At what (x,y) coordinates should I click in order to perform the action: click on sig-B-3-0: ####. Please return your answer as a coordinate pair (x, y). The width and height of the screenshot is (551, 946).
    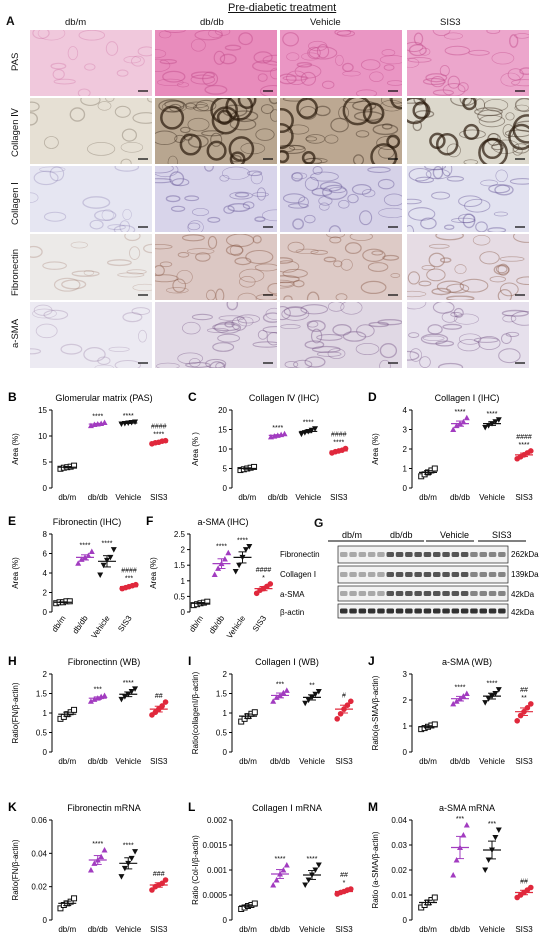
    Looking at the image, I should click on (159, 427).